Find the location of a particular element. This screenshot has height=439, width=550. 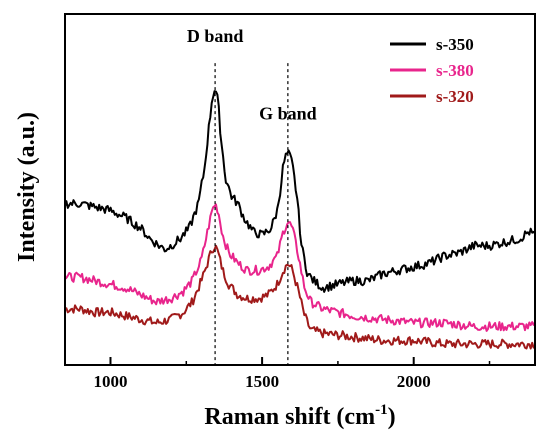

x-axis-title: Raman shift (cm-1) is located at coordinates (299, 416).